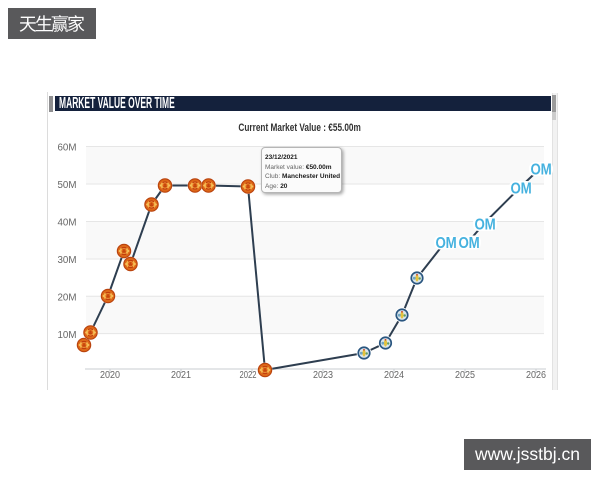 The image size is (600, 480). I want to click on svg-text: 2022, so click(248, 375).